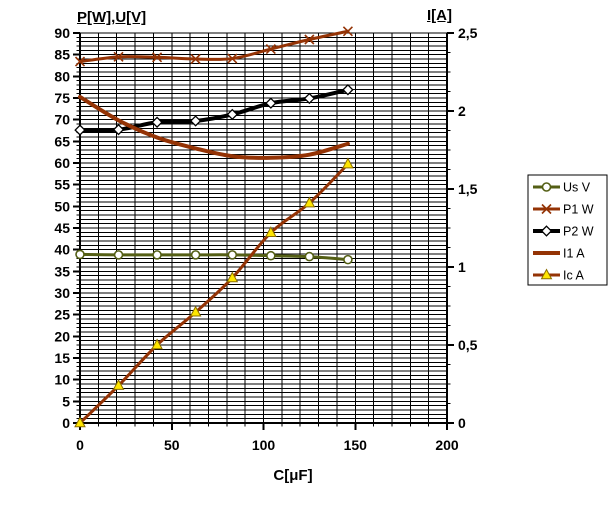 The height and width of the screenshot is (516, 615). Describe the element at coordinates (462, 111) in the screenshot. I see `right-tick-label: 2` at that location.